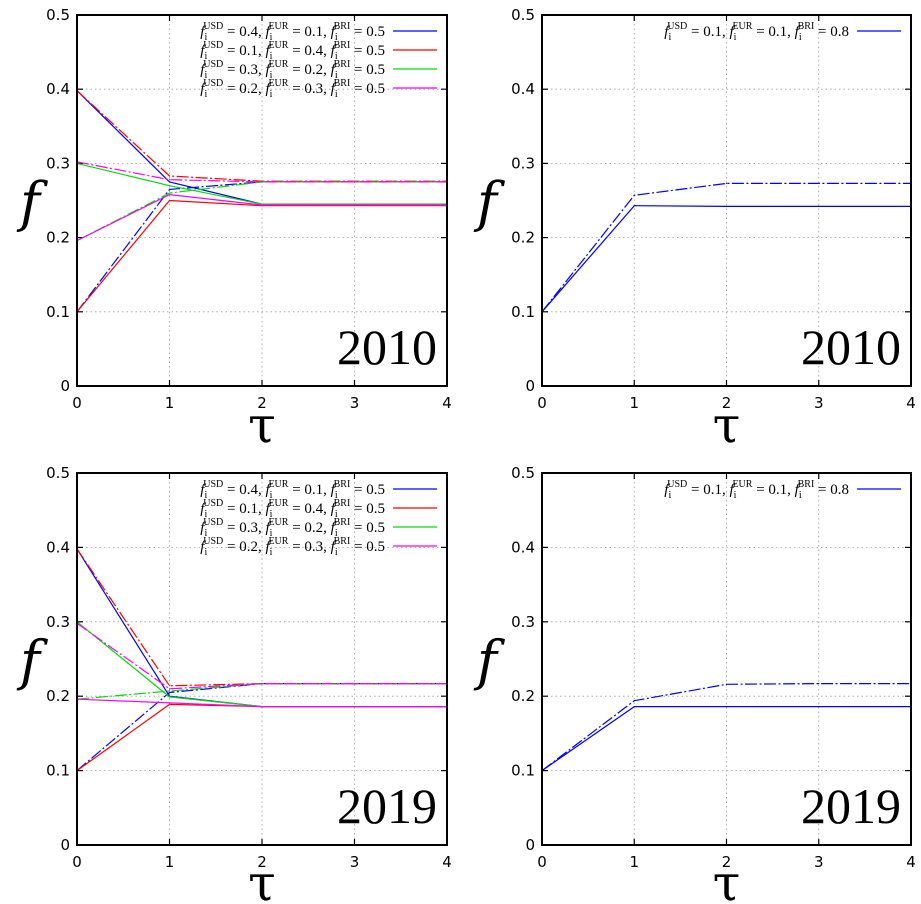 Image resolution: width=921 pixels, height=904 pixels. Describe the element at coordinates (756, 32) in the screenshot. I see `legend-label: fiUSD = 0.1, fiEUR = 0.1, fiBRI = 0.8` at that location.